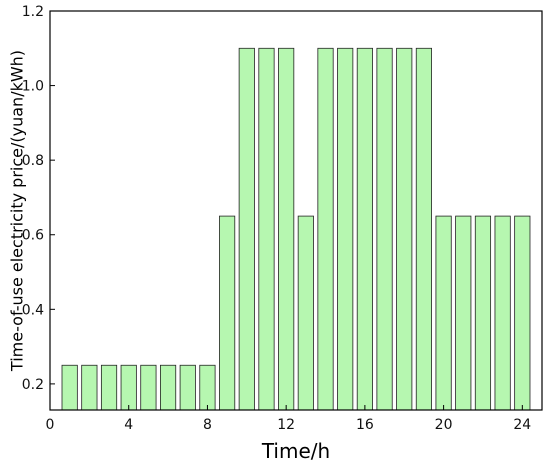 The height and width of the screenshot is (467, 550). Describe the element at coordinates (33, 385) in the screenshot. I see `y-tick-label: 0.2` at that location.